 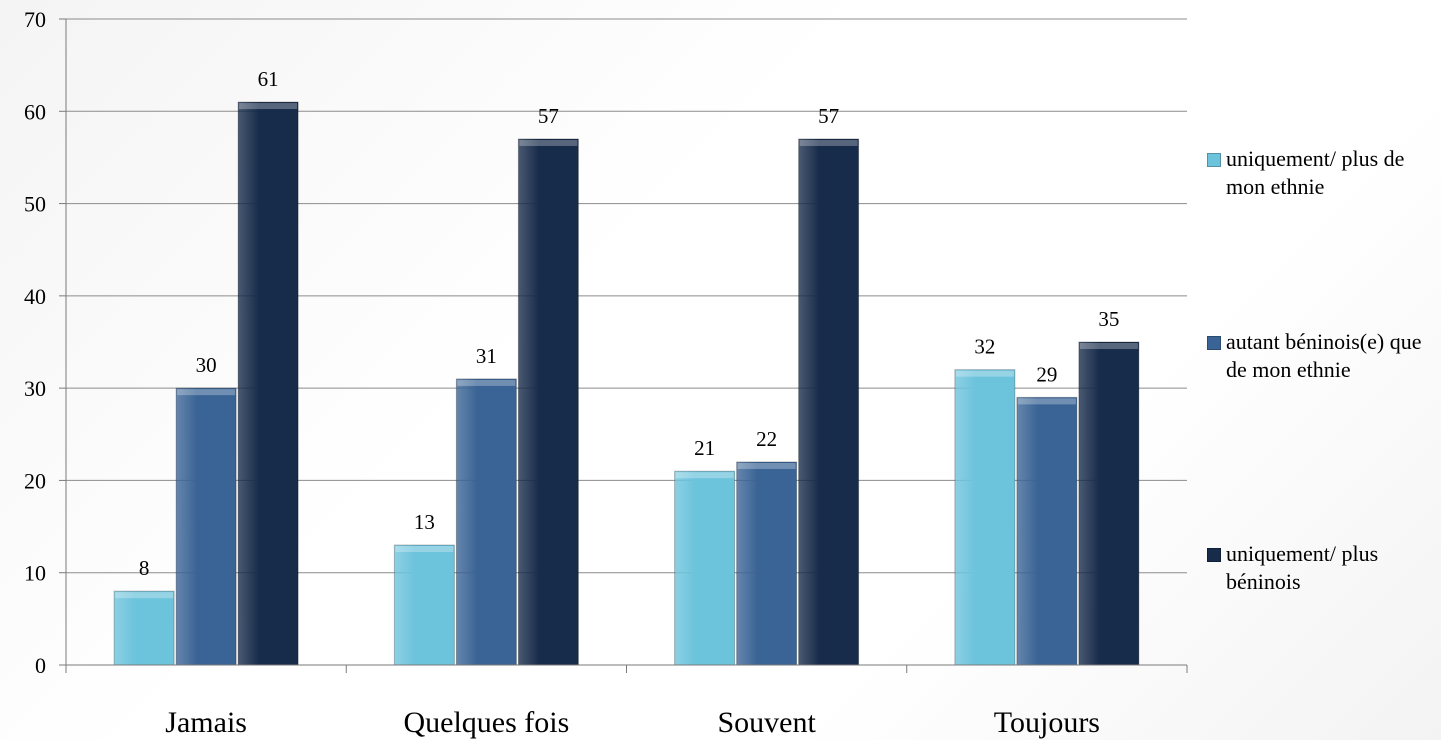 What do you see at coordinates (766, 722) in the screenshot?
I see `x-category-label: Souvent` at bounding box center [766, 722].